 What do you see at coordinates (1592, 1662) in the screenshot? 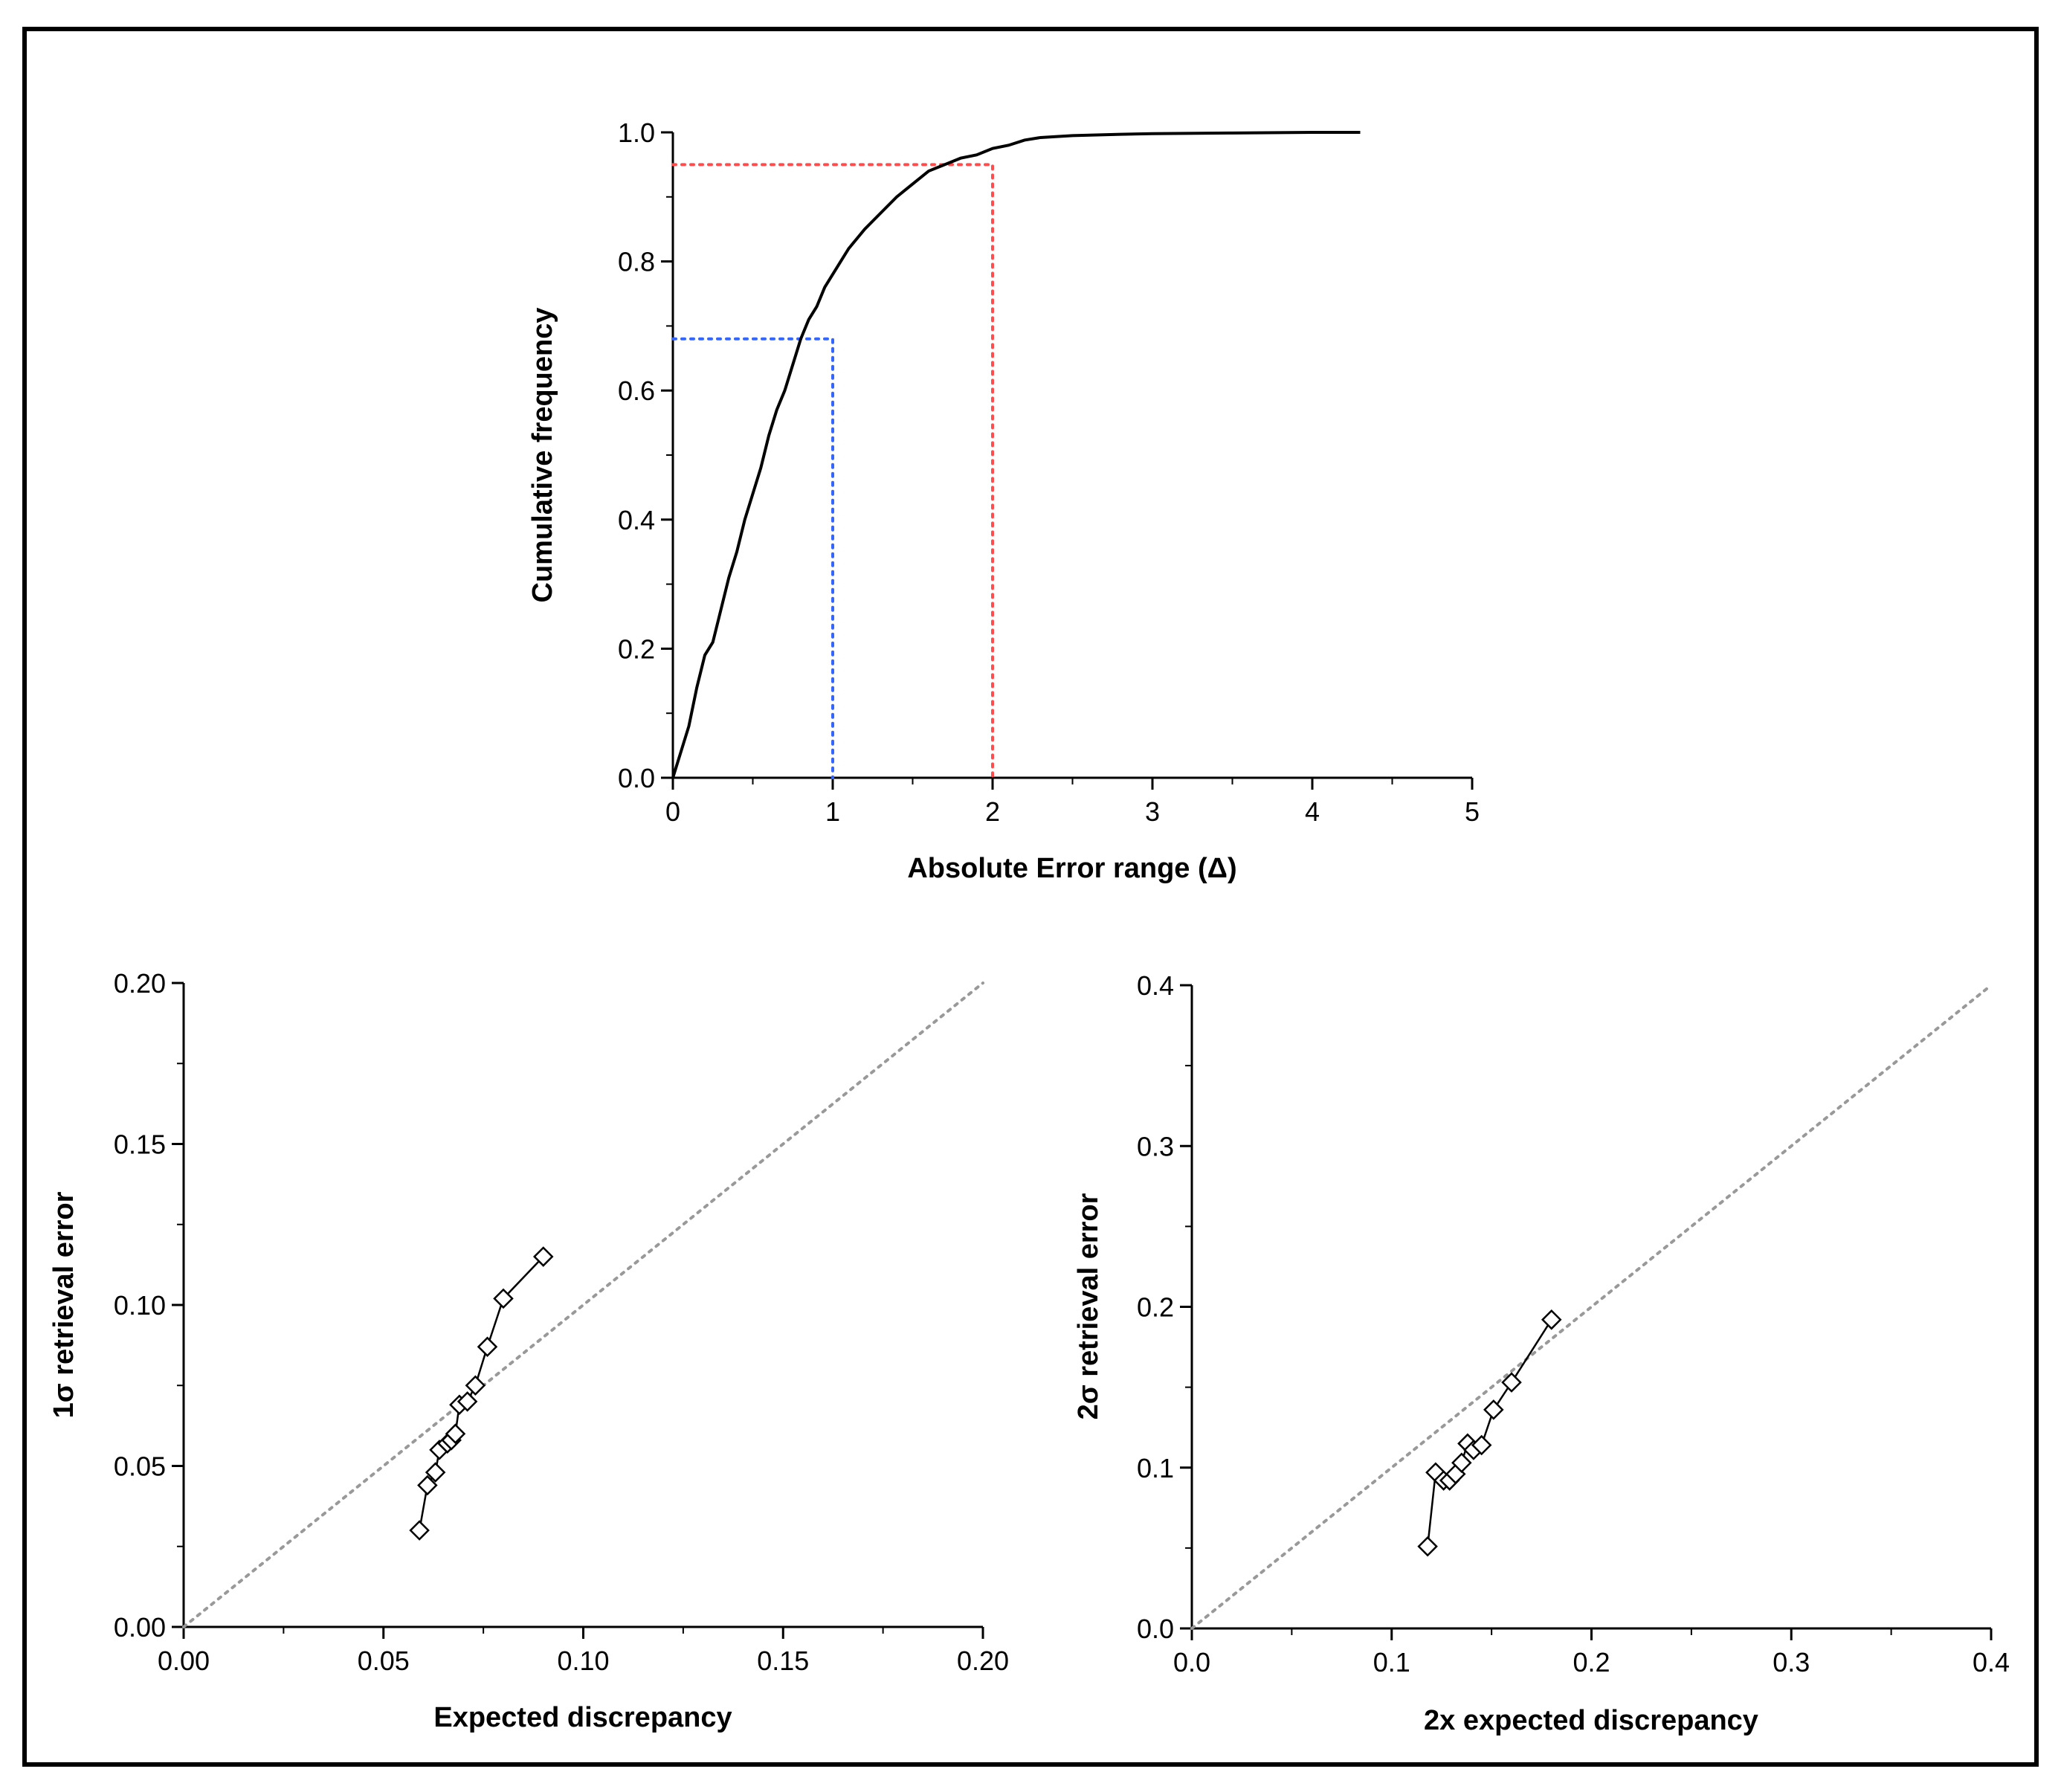
I see `x-tick-label: 0.2` at bounding box center [1592, 1662].